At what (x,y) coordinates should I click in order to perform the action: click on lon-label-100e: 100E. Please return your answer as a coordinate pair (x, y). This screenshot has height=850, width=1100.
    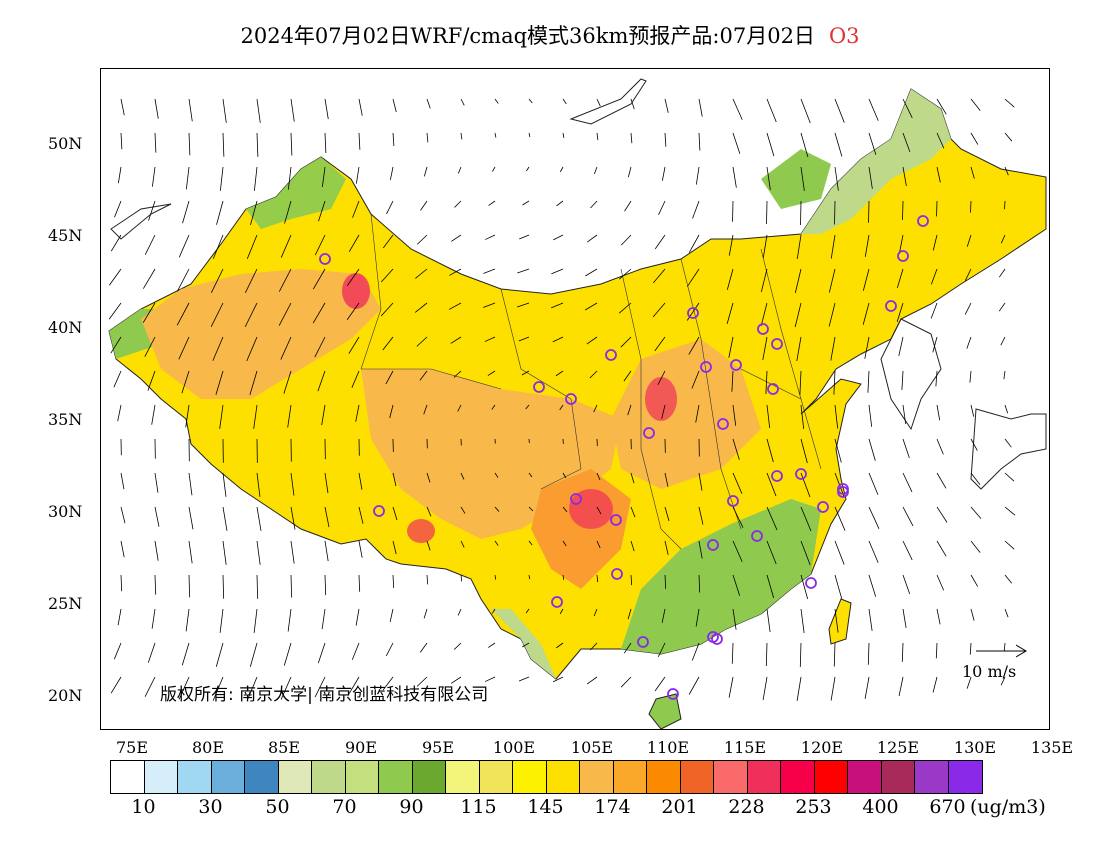
    Looking at the image, I should click on (514, 747).